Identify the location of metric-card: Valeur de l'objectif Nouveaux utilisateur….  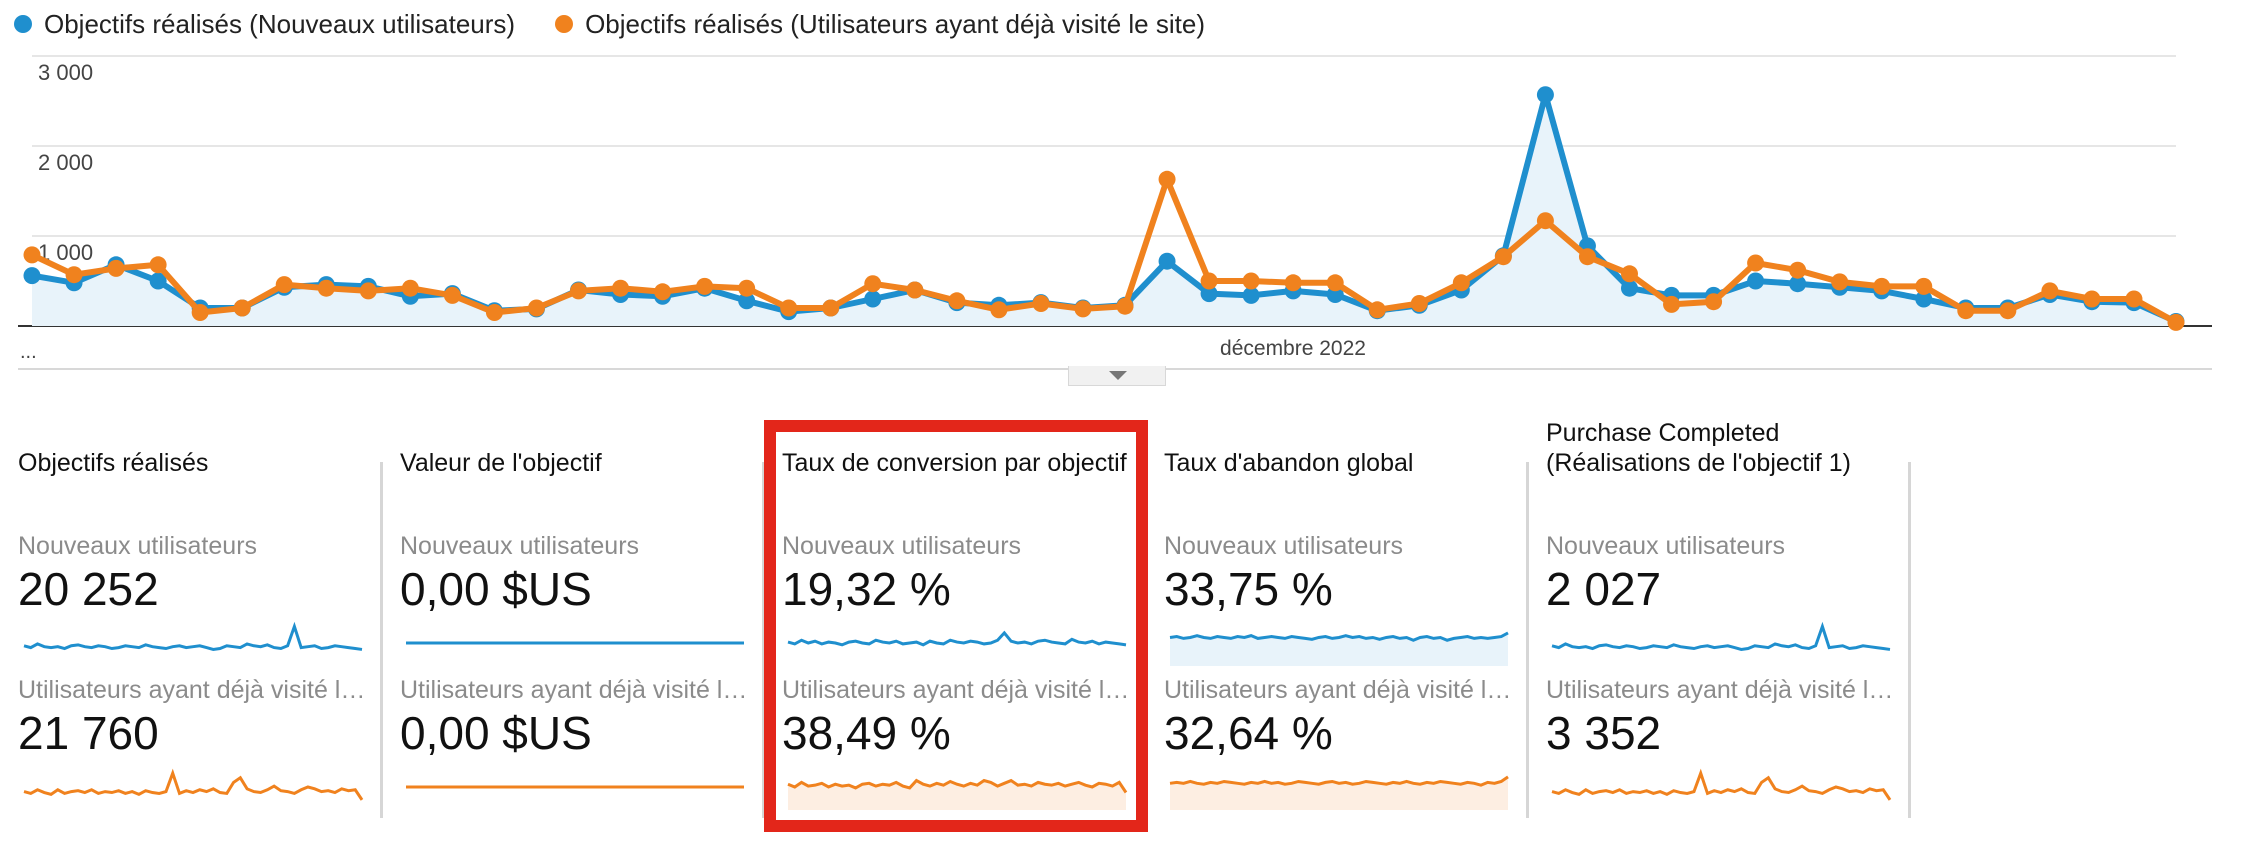
(580, 619).